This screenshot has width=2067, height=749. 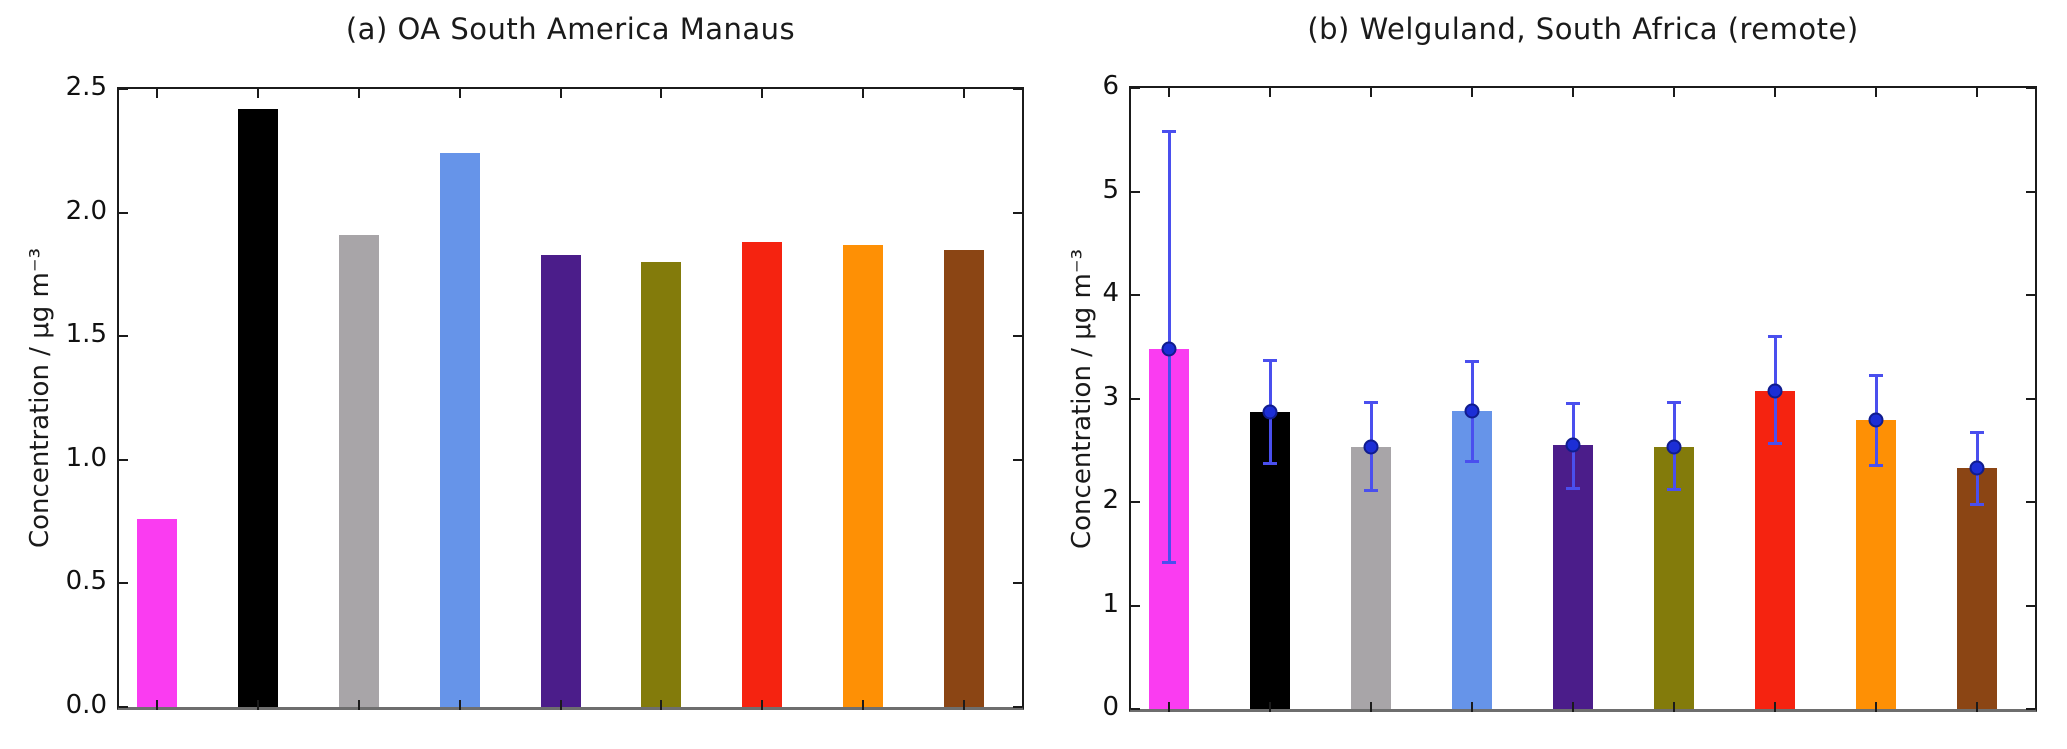 What do you see at coordinates (257, 407) in the screenshot?
I see `bar-black` at bounding box center [257, 407].